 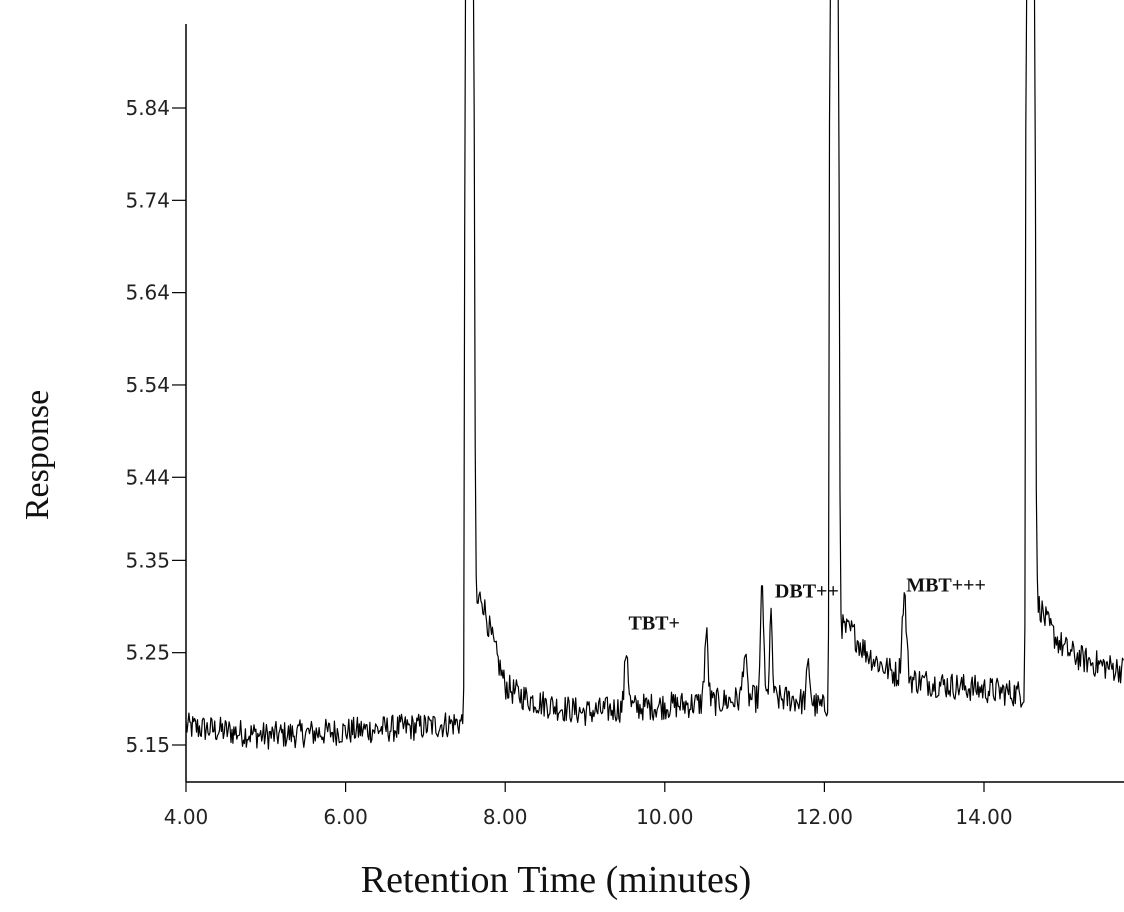 What do you see at coordinates (556, 880) in the screenshot?
I see `x-axis-title: Retention Time (minutes)` at bounding box center [556, 880].